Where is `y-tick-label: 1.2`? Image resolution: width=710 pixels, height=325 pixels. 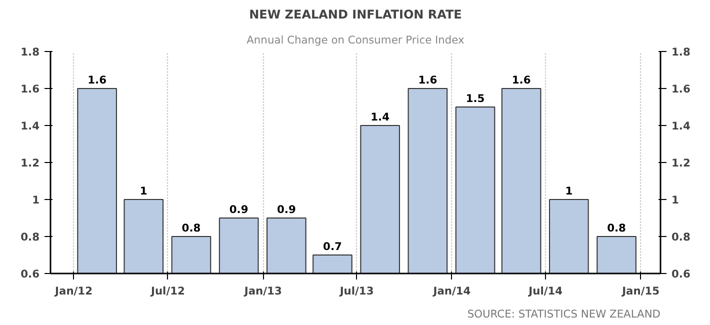 y-tick-label: 1.2 is located at coordinates (30, 163).